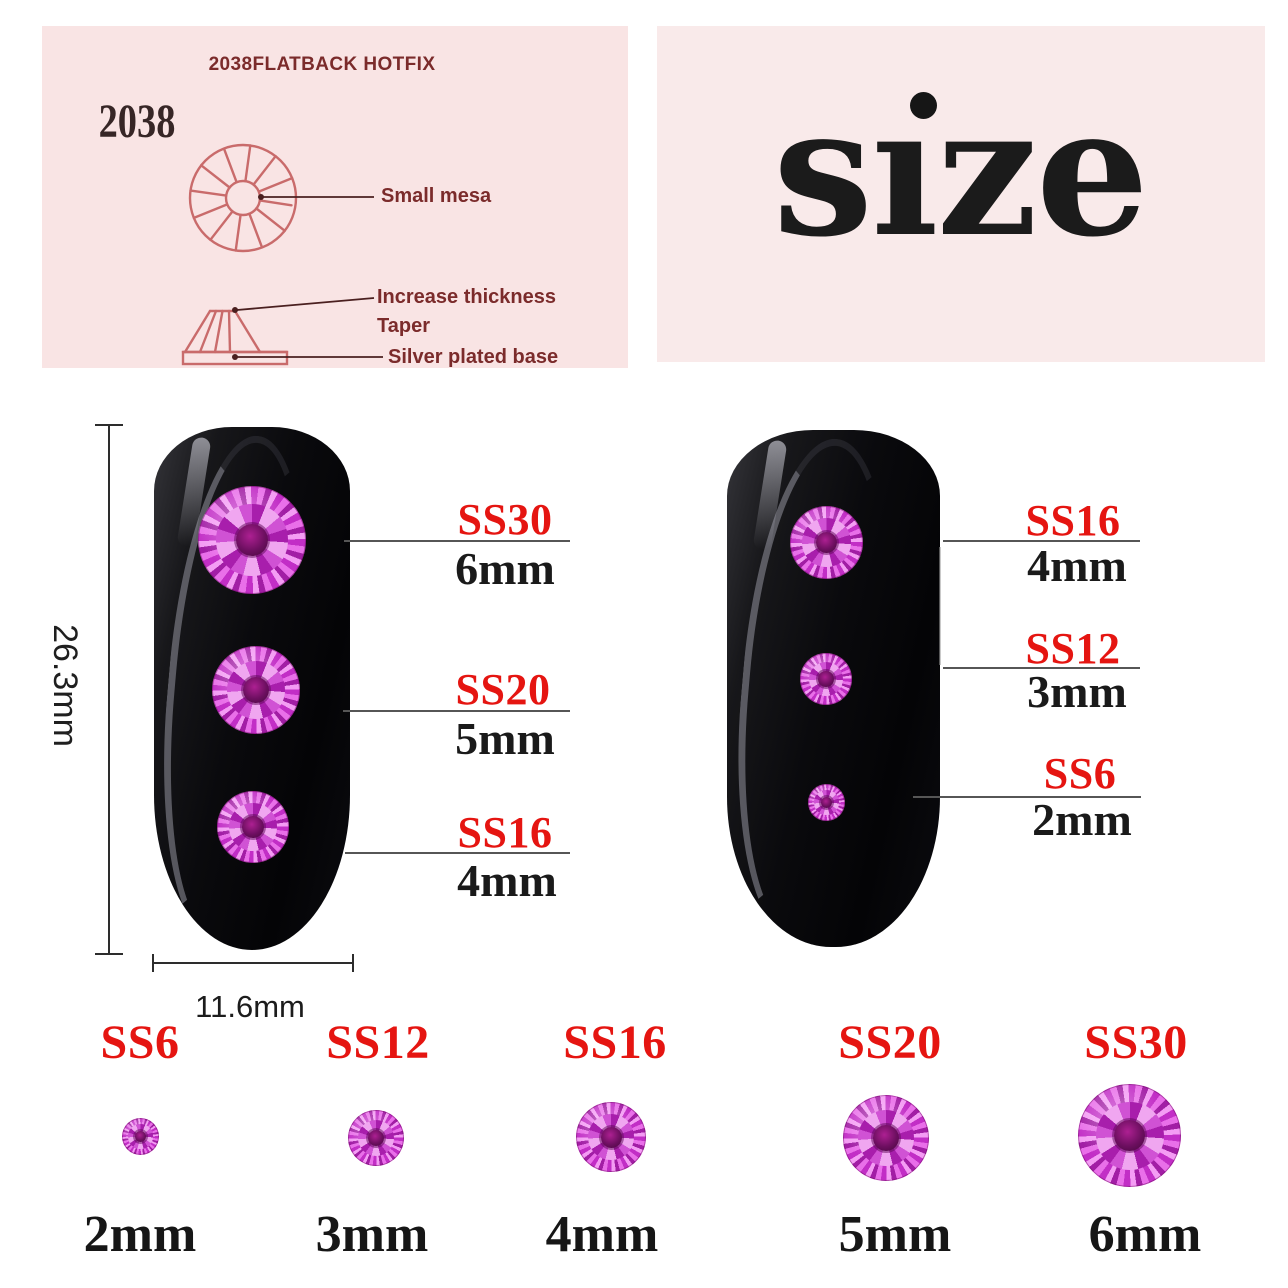 This screenshot has width=1288, height=1288. What do you see at coordinates (253, 827) in the screenshot?
I see `rhinestone-ss16` at bounding box center [253, 827].